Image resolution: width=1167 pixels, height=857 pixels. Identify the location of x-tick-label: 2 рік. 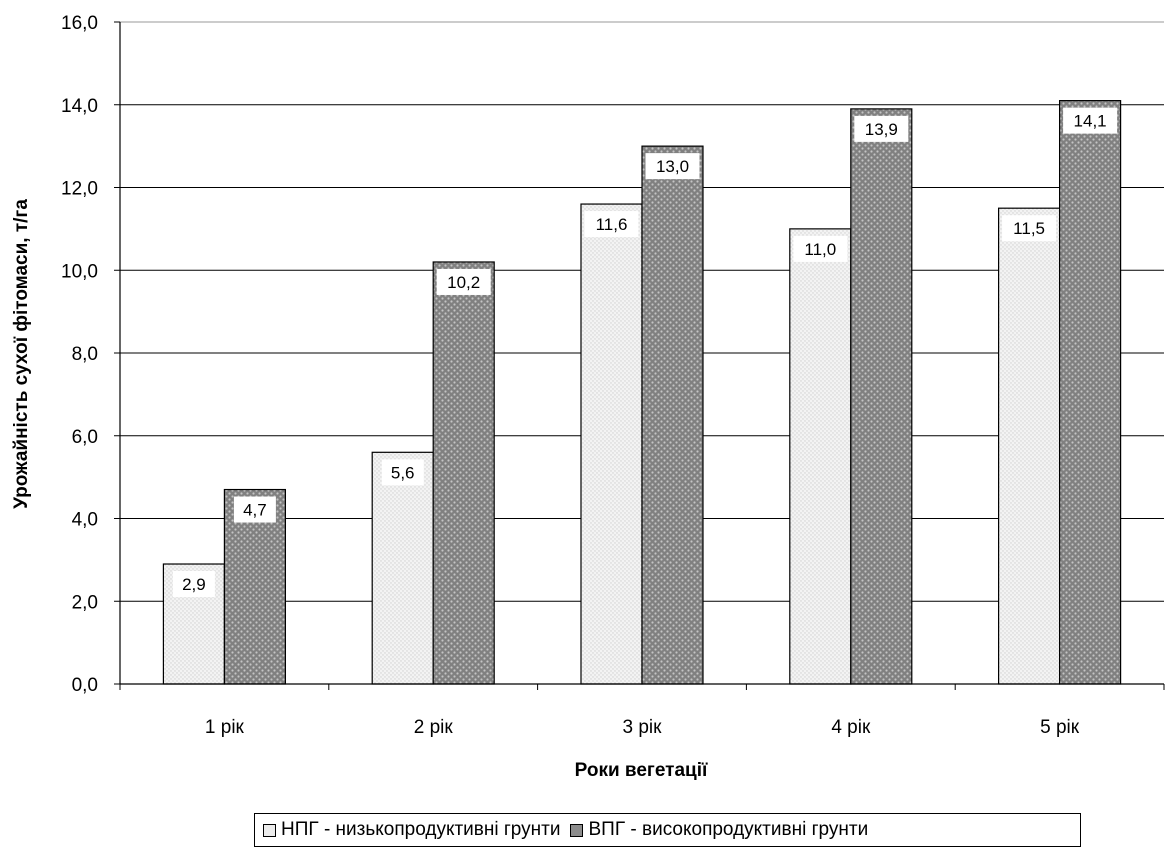
(434, 727).